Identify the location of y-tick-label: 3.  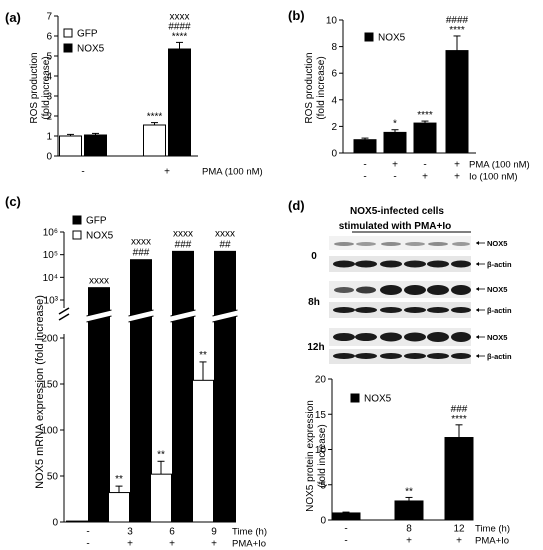
(49, 97).